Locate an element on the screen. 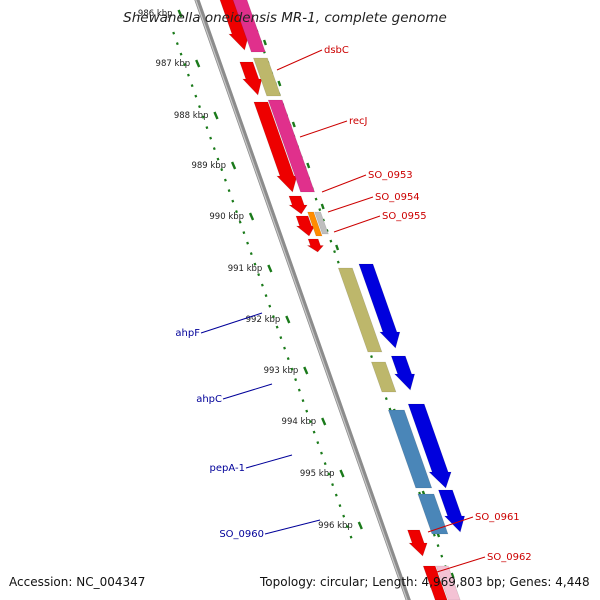  kbp-tick-label: 988 kbp is located at coordinates (191, 116).